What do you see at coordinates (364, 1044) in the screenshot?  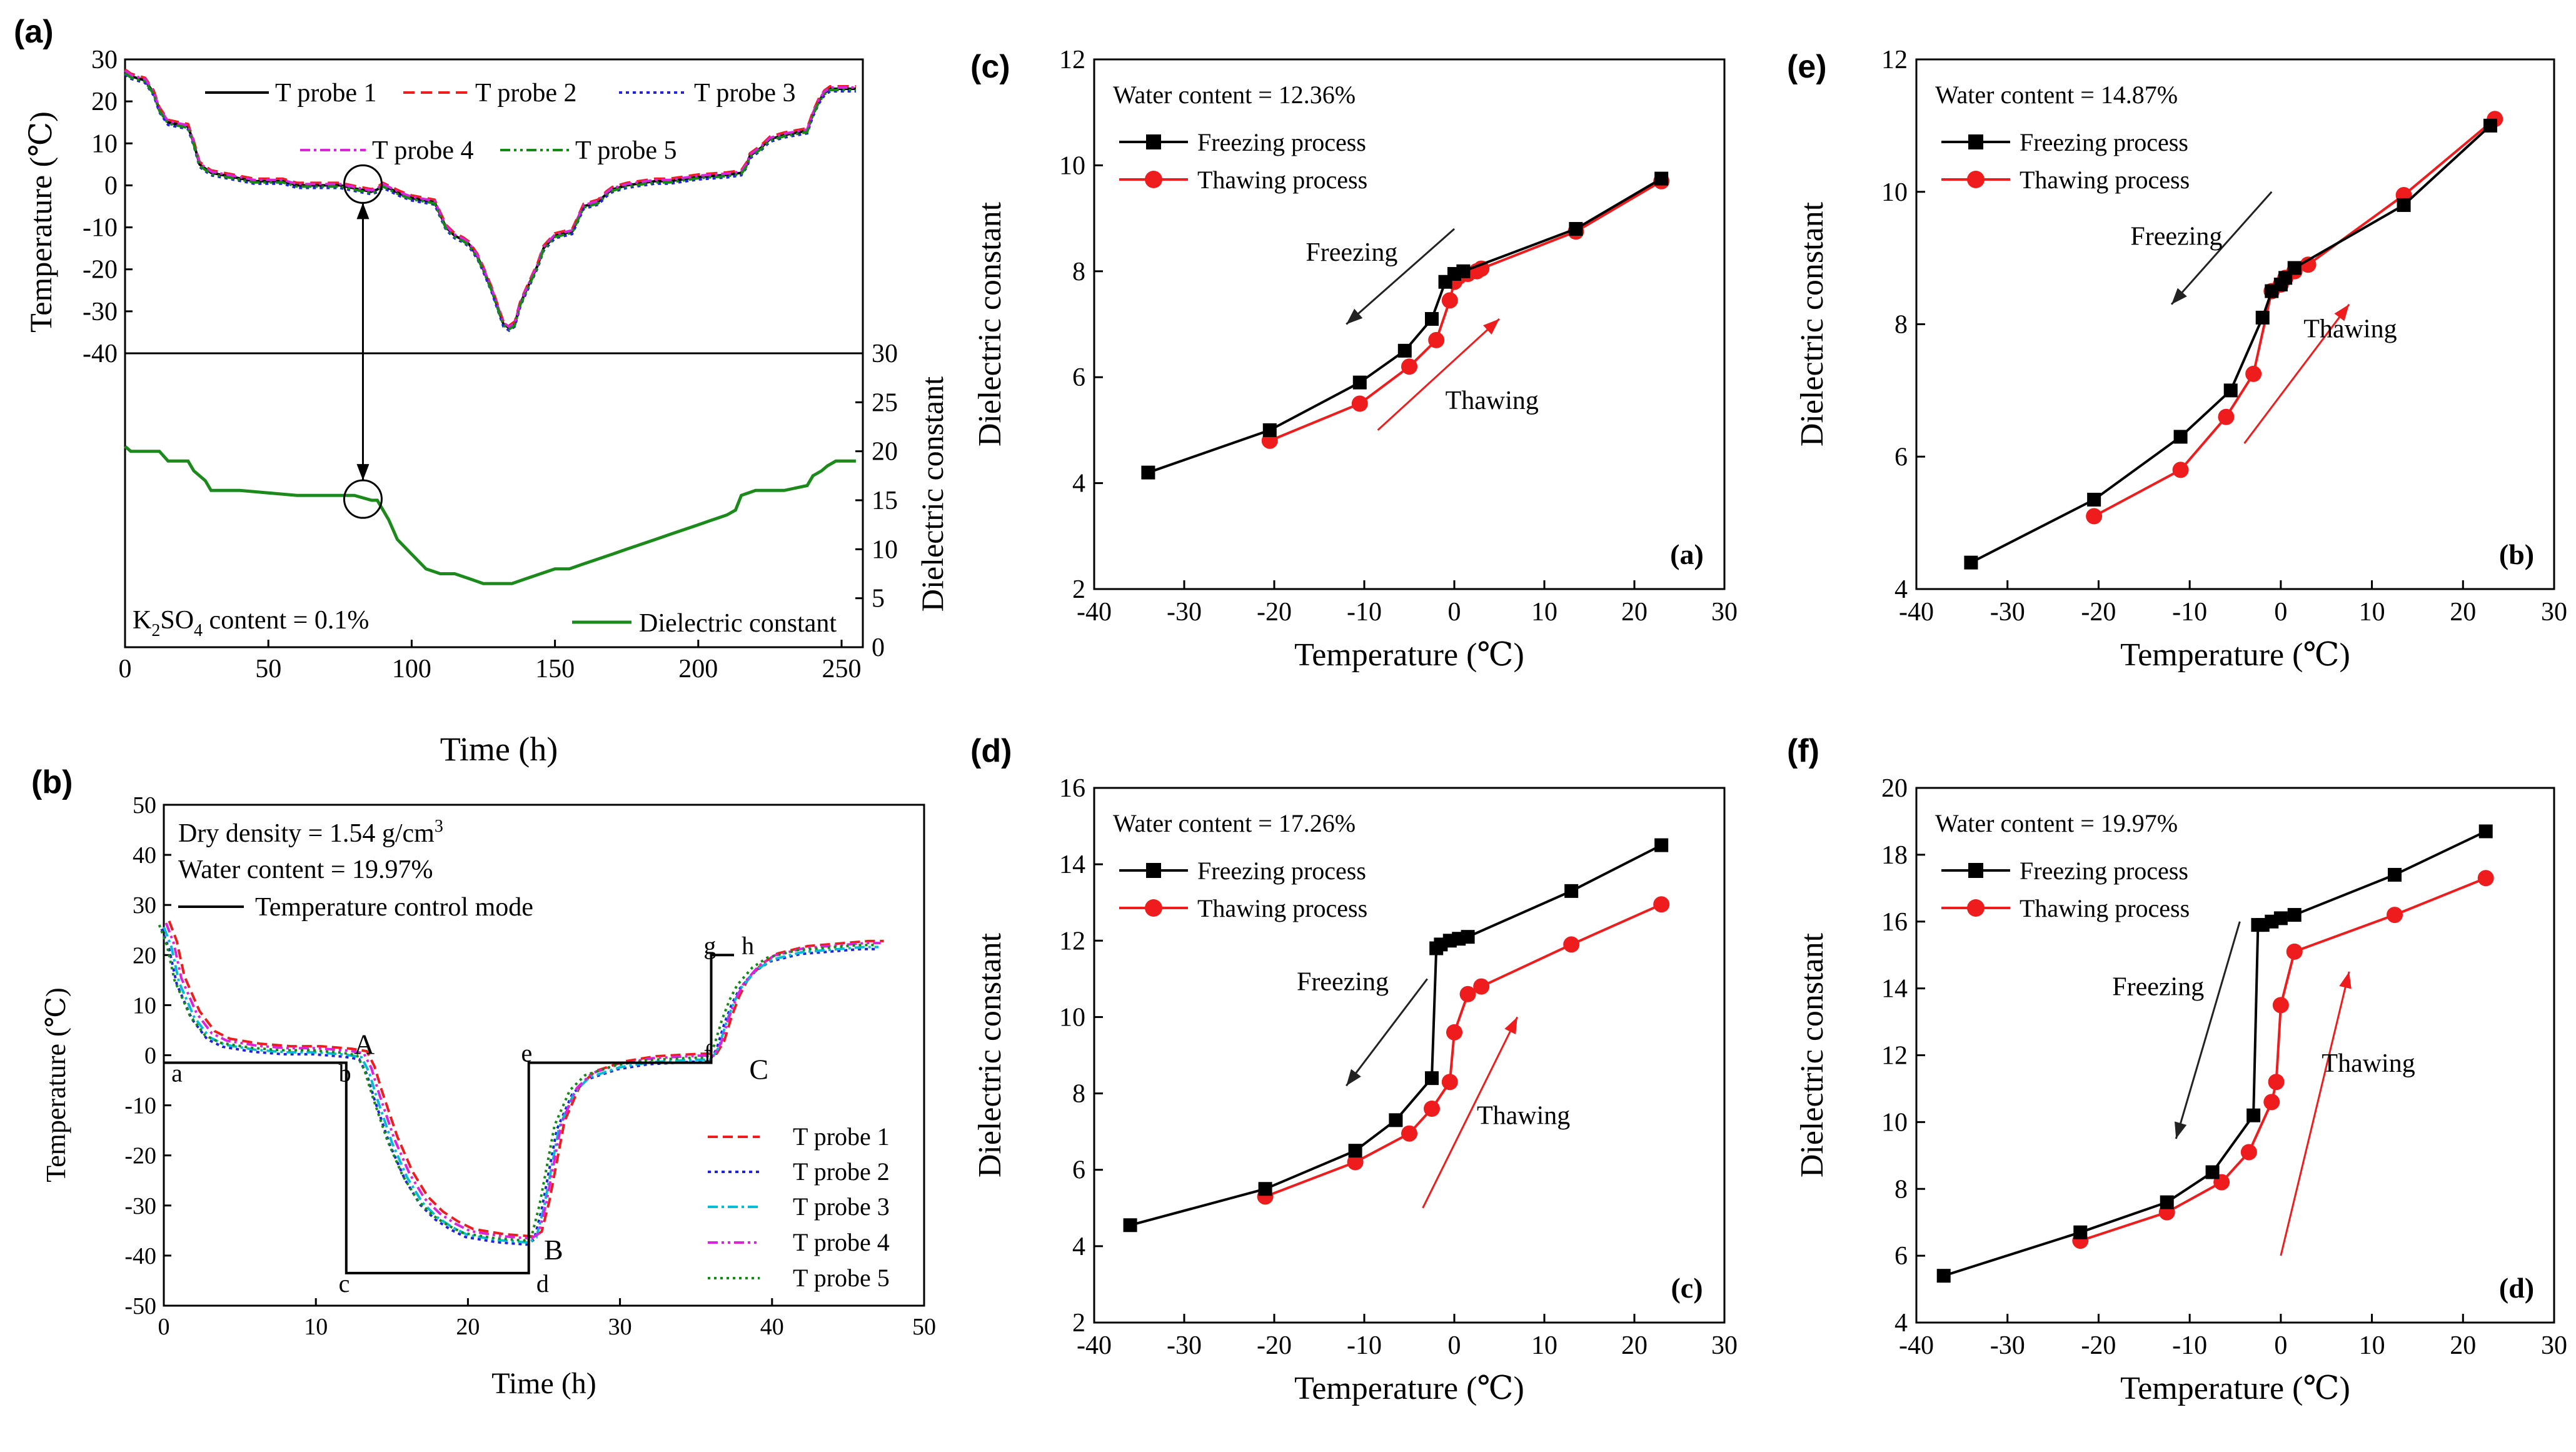 I see `panel-b-point-label: A` at bounding box center [364, 1044].